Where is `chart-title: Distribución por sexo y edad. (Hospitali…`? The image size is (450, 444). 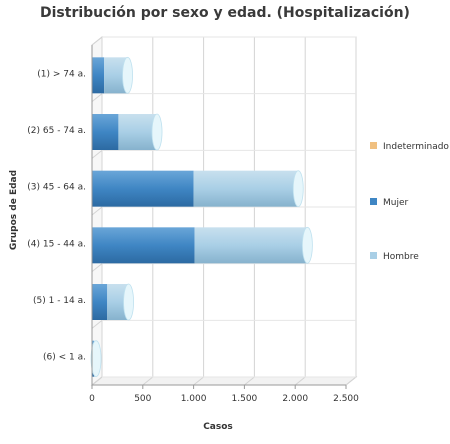 chart-title: Distribución por sexo y edad. (Hospitali… is located at coordinates (225, 13).